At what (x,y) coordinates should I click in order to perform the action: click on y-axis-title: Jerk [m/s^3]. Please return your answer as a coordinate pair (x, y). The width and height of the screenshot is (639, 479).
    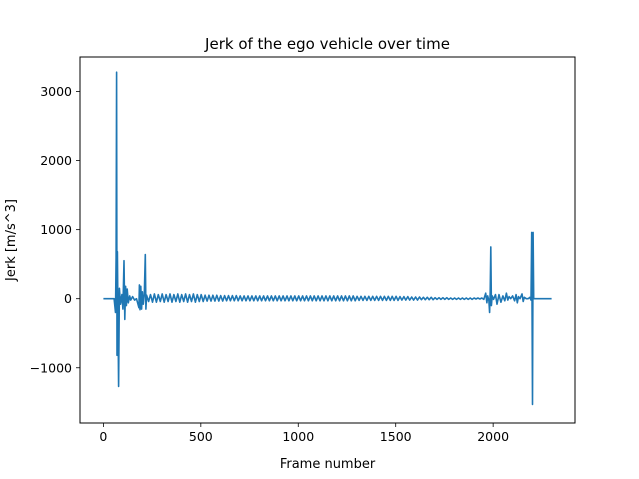
    Looking at the image, I should click on (11, 240).